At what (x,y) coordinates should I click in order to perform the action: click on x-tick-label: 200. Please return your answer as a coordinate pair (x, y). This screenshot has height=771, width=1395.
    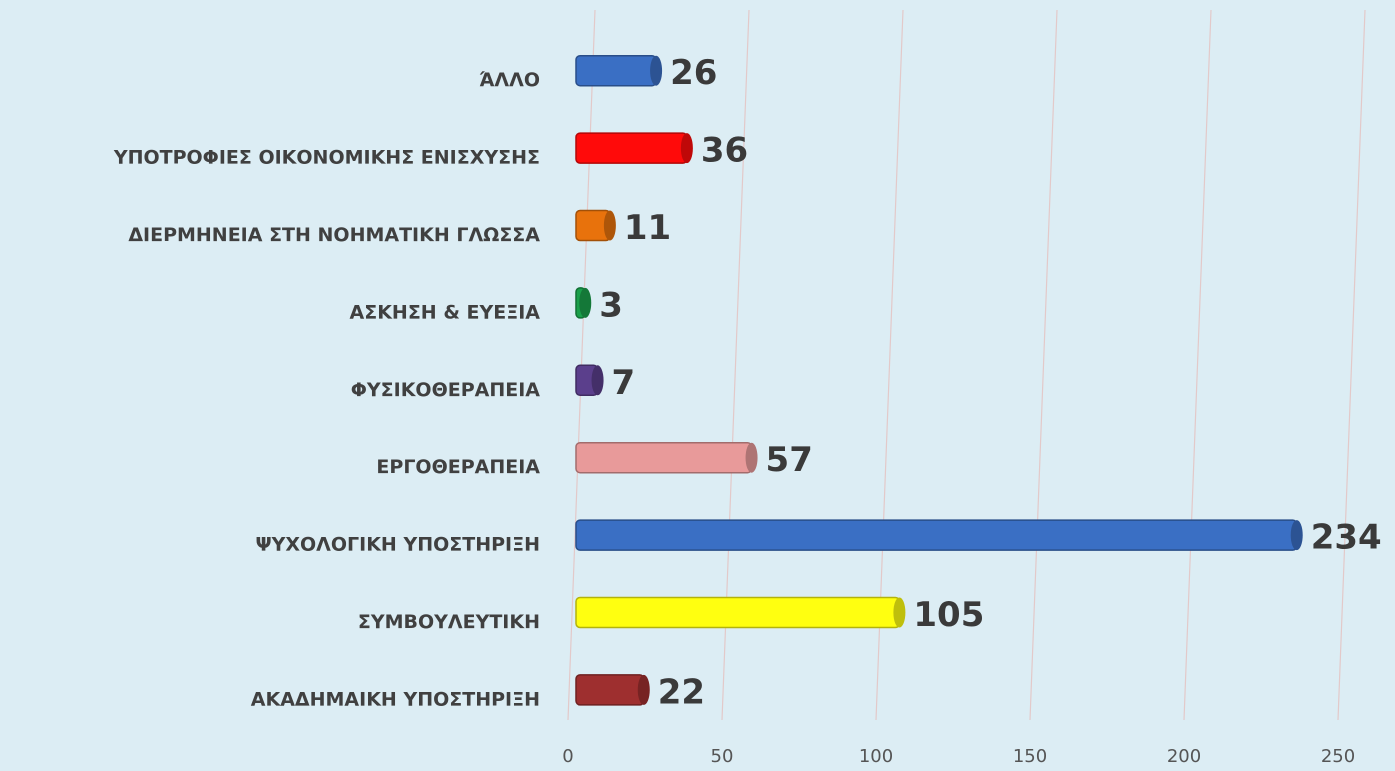
    Looking at the image, I should click on (1184, 756).